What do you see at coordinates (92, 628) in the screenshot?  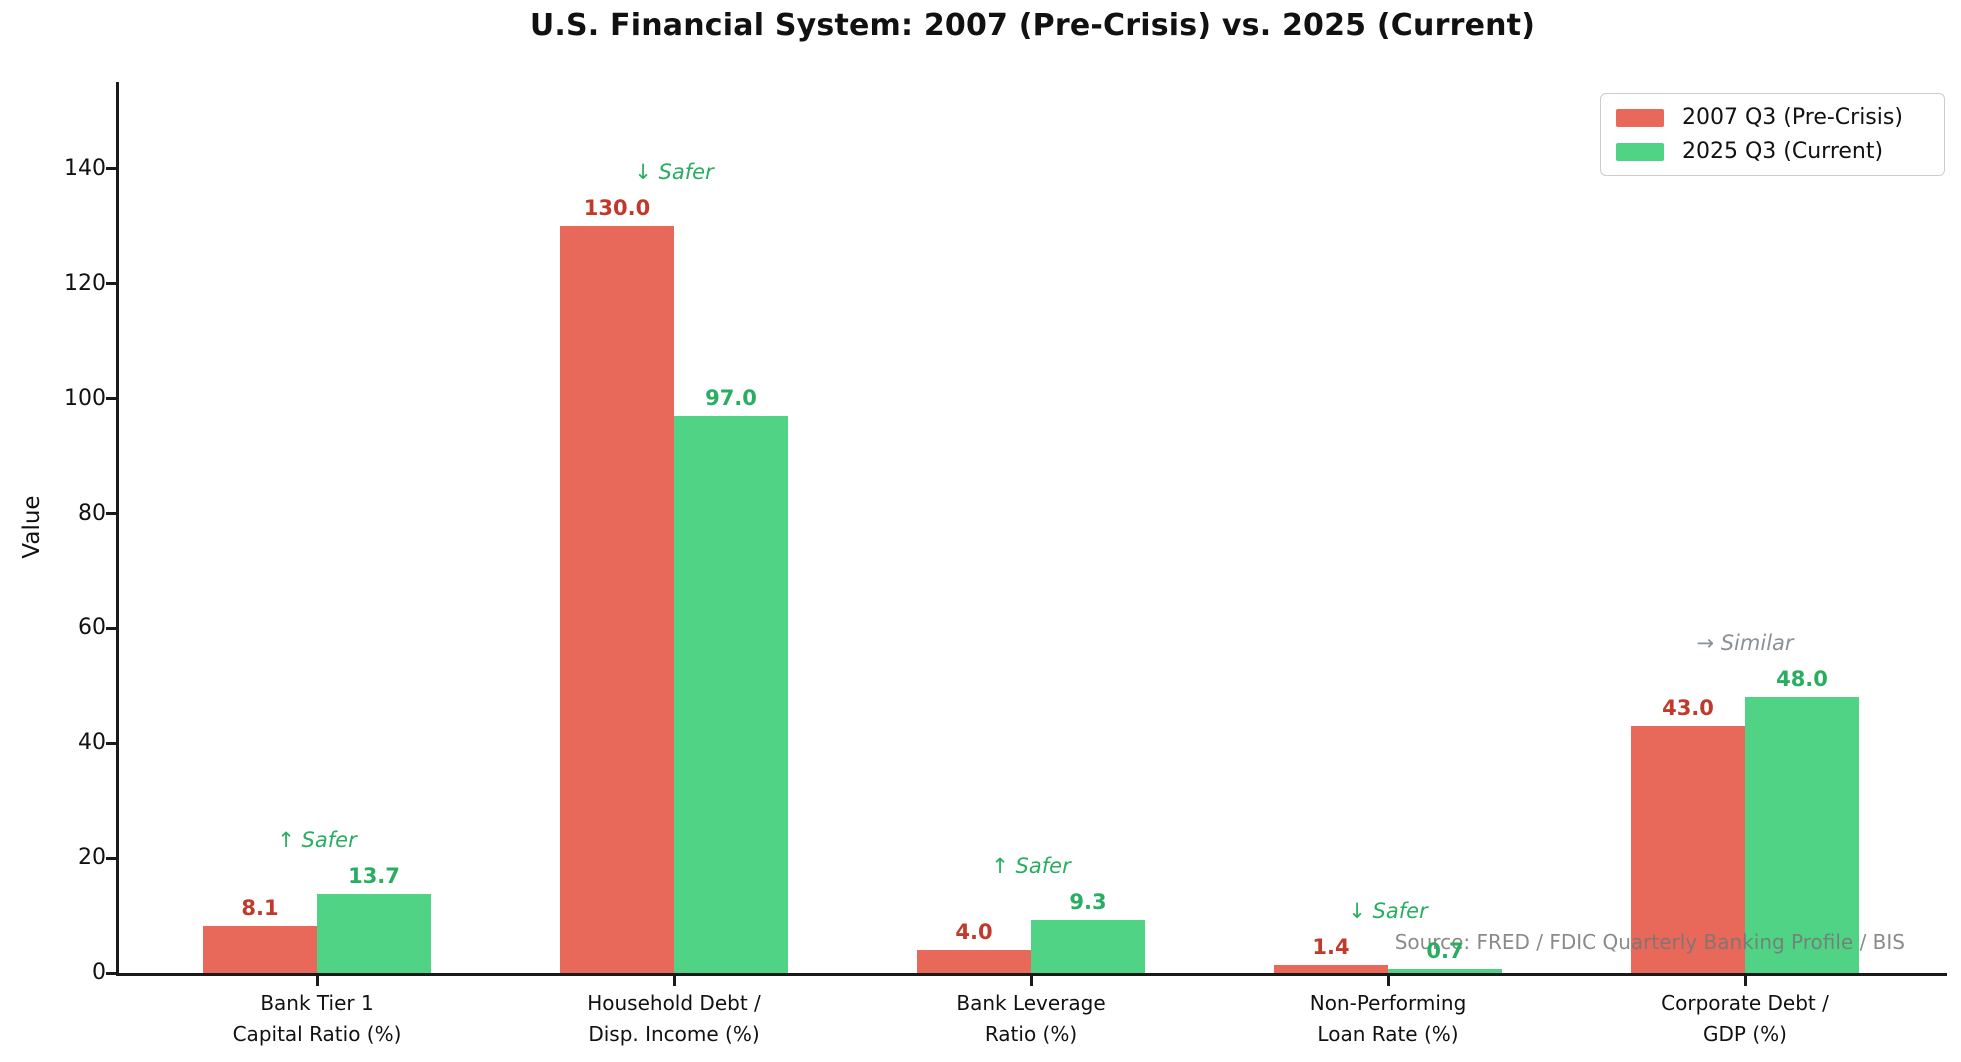 I see `y-tick-label: 60` at bounding box center [92, 628].